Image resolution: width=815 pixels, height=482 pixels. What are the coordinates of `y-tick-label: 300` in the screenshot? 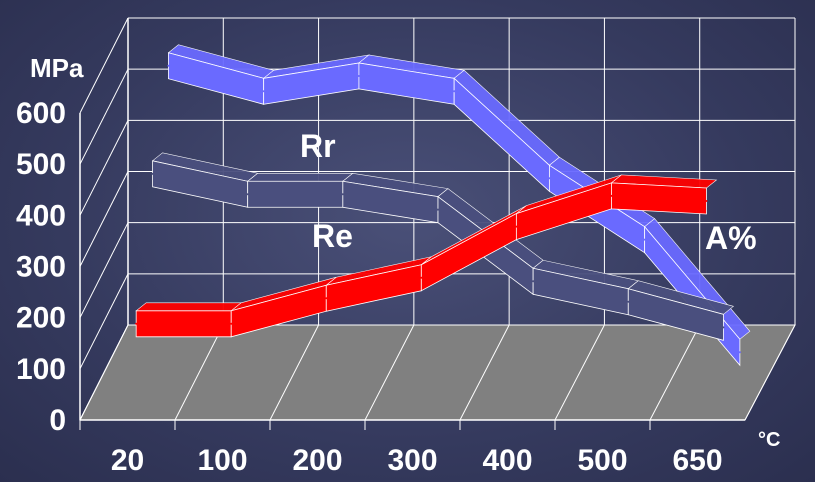 It's located at (41, 267).